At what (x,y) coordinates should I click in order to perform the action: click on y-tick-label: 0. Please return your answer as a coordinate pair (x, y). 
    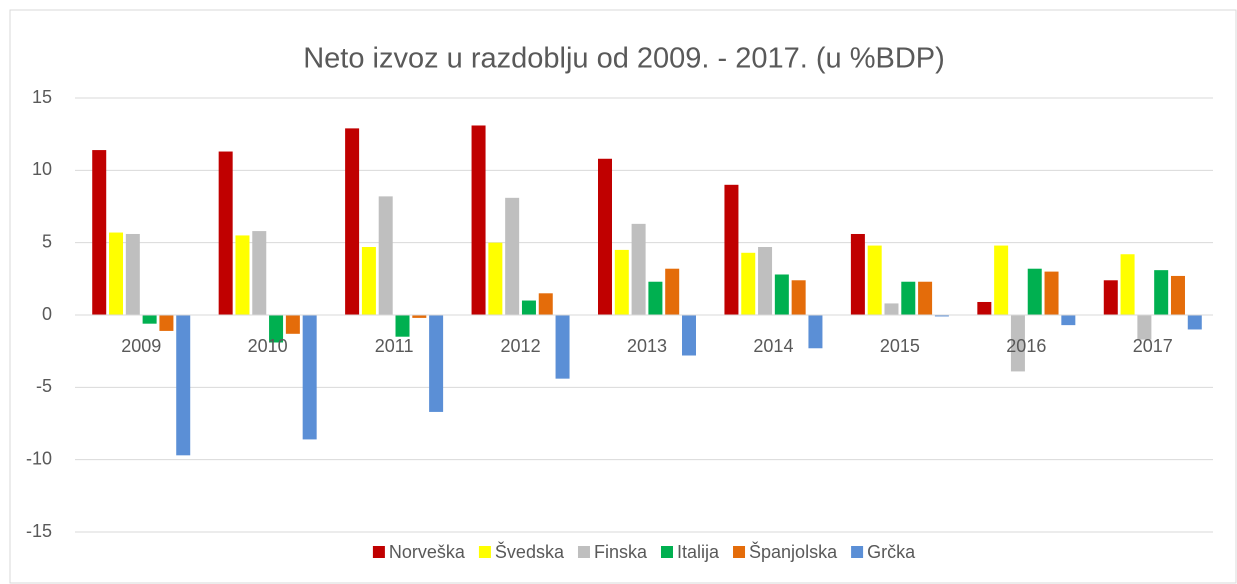
    Looking at the image, I should click on (47, 314).